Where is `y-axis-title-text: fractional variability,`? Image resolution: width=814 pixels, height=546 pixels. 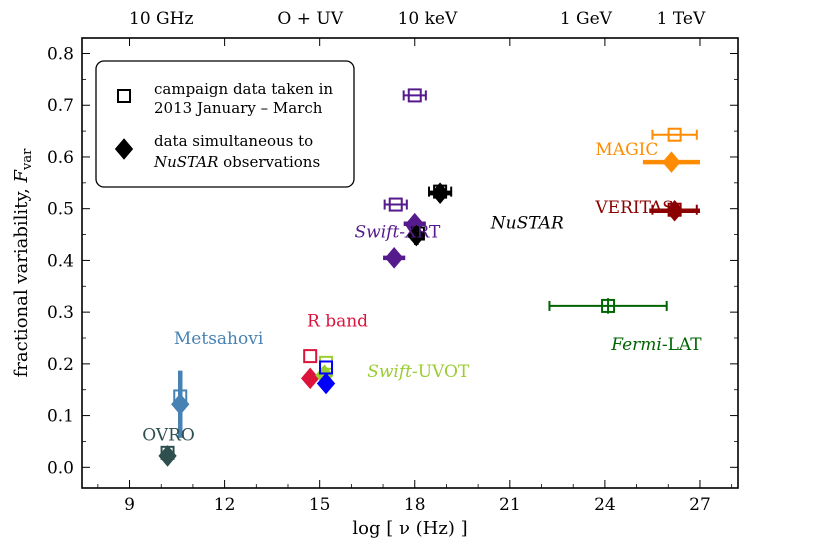
y-axis-title-text: fractional variability, is located at coordinates (21, 279).